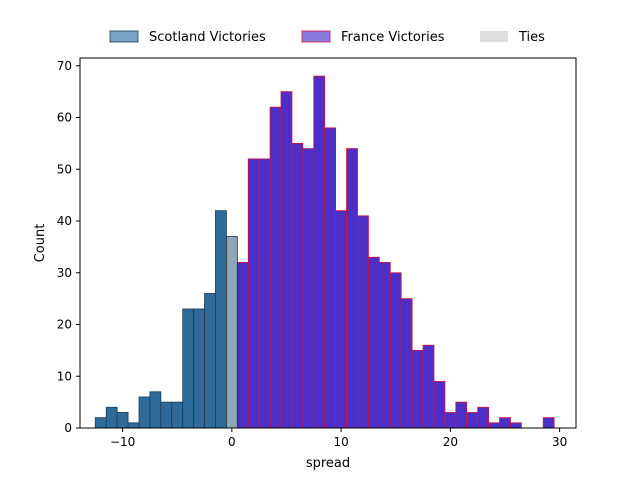 The height and width of the screenshot is (480, 640). Describe the element at coordinates (64, 376) in the screenshot. I see `y-tick-label: 10` at that location.